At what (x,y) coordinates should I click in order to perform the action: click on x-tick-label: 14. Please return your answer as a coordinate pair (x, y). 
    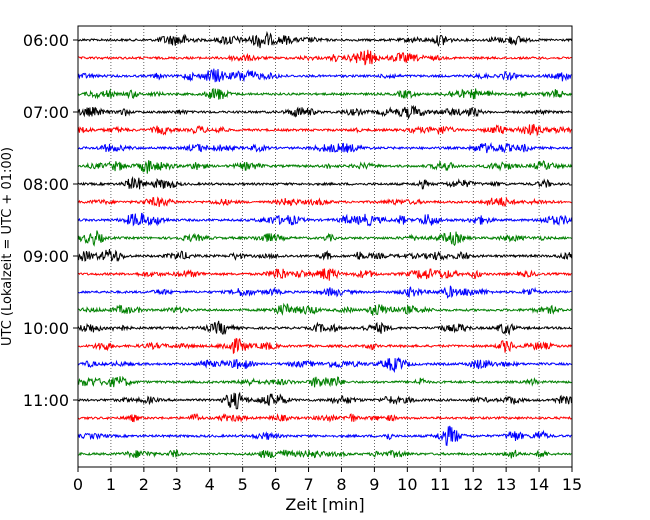
    Looking at the image, I should click on (539, 484).